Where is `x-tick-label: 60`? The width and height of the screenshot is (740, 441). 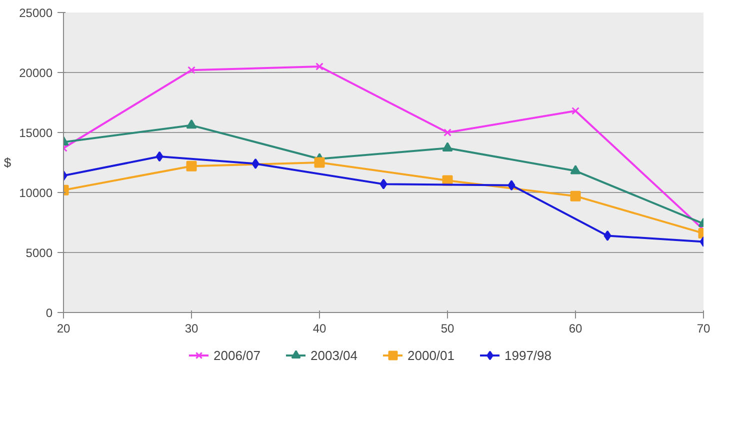
x-tick-label: 60 is located at coordinates (575, 329).